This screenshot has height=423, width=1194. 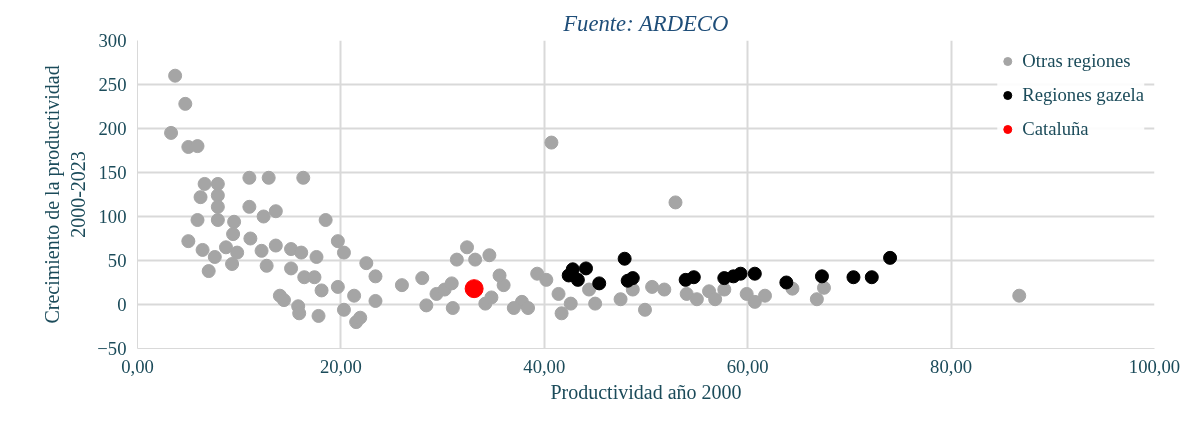 I want to click on y-axis-title: Crecimiento de la productividad 2000-2023, so click(x=65, y=194).